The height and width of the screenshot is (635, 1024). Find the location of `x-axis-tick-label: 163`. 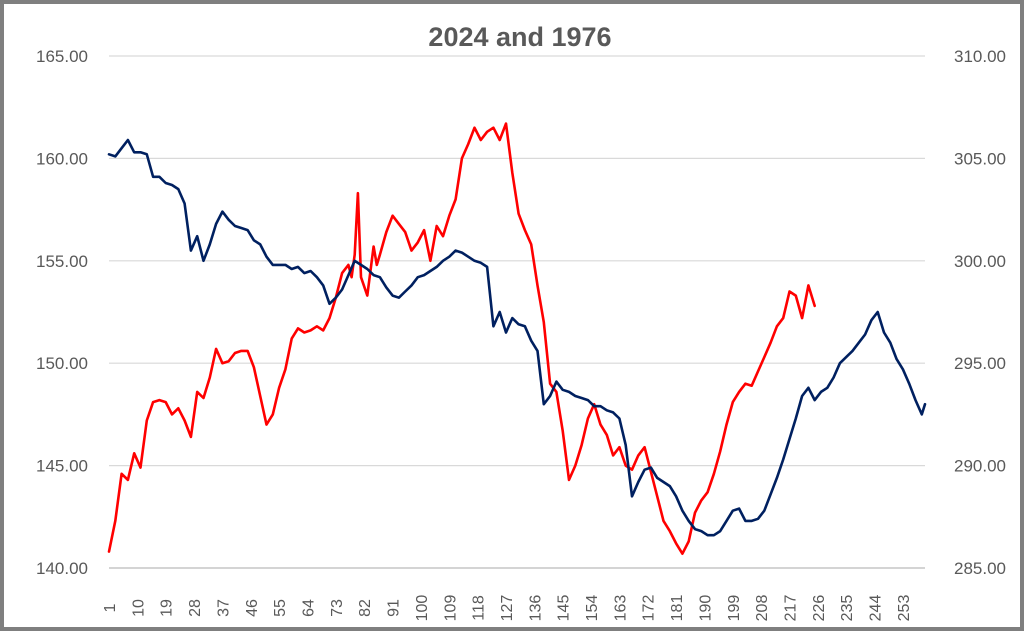

x-axis-tick-label: 163 is located at coordinates (620, 608).